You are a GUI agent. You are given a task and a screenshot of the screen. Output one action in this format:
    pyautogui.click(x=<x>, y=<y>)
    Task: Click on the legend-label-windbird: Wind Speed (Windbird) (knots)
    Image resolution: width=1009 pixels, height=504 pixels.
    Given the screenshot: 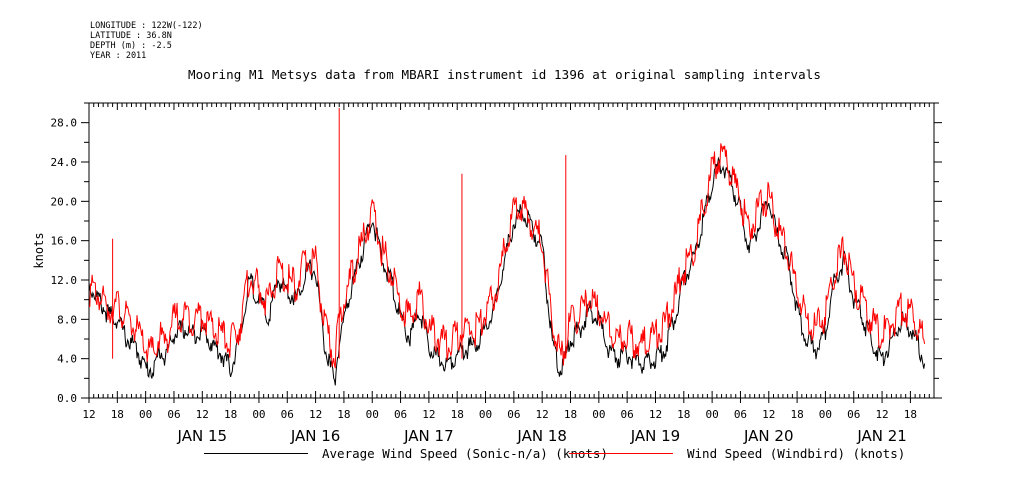 What is the action you would take?
    pyautogui.click(x=796, y=453)
    